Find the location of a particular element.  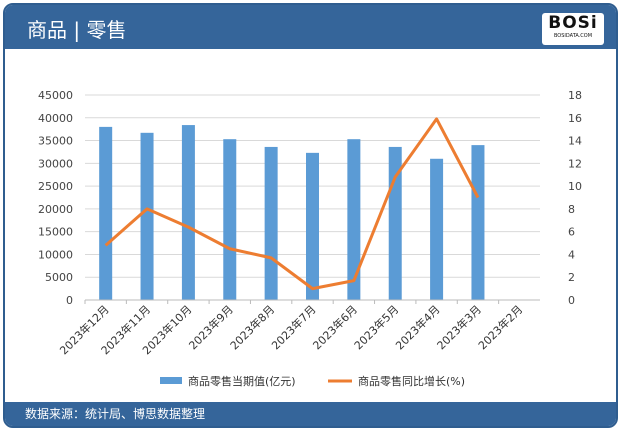

y-right-tick: 4 is located at coordinates (571, 254).